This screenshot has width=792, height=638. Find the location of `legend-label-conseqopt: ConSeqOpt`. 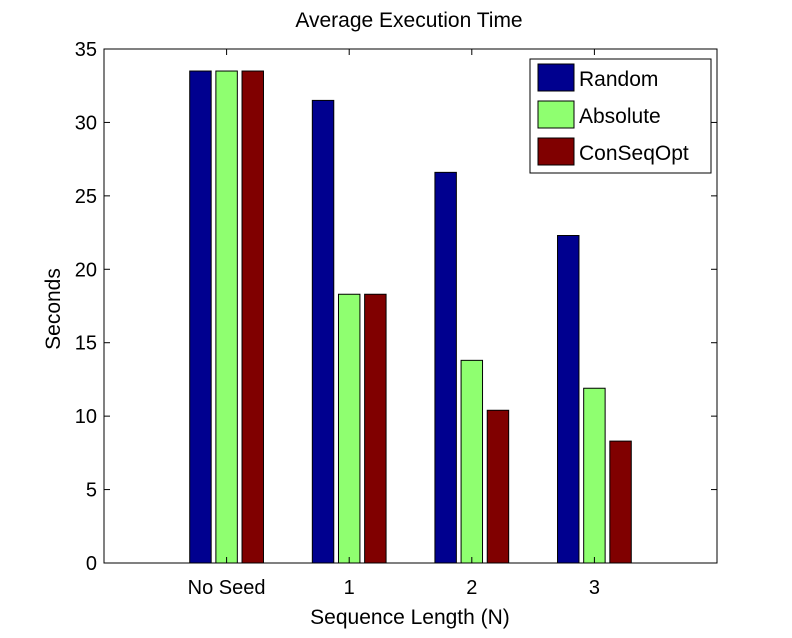

legend-label-conseqopt: ConSeqOpt is located at coordinates (634, 153).